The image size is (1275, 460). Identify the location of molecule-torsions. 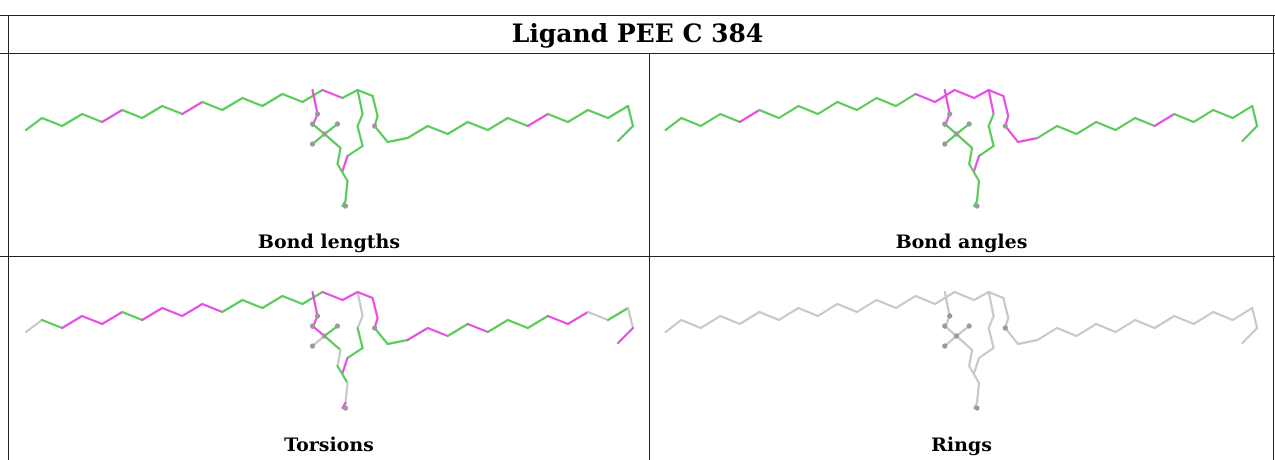
(329, 350).